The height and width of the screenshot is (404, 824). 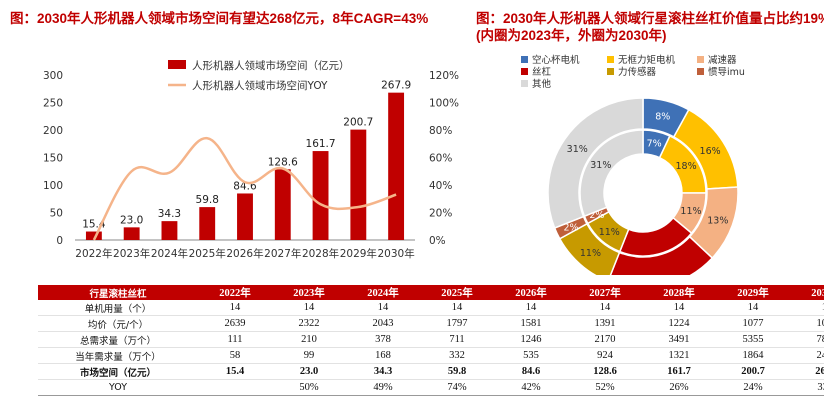 I want to click on outer-ring-label: 2%, so click(x=571, y=227).